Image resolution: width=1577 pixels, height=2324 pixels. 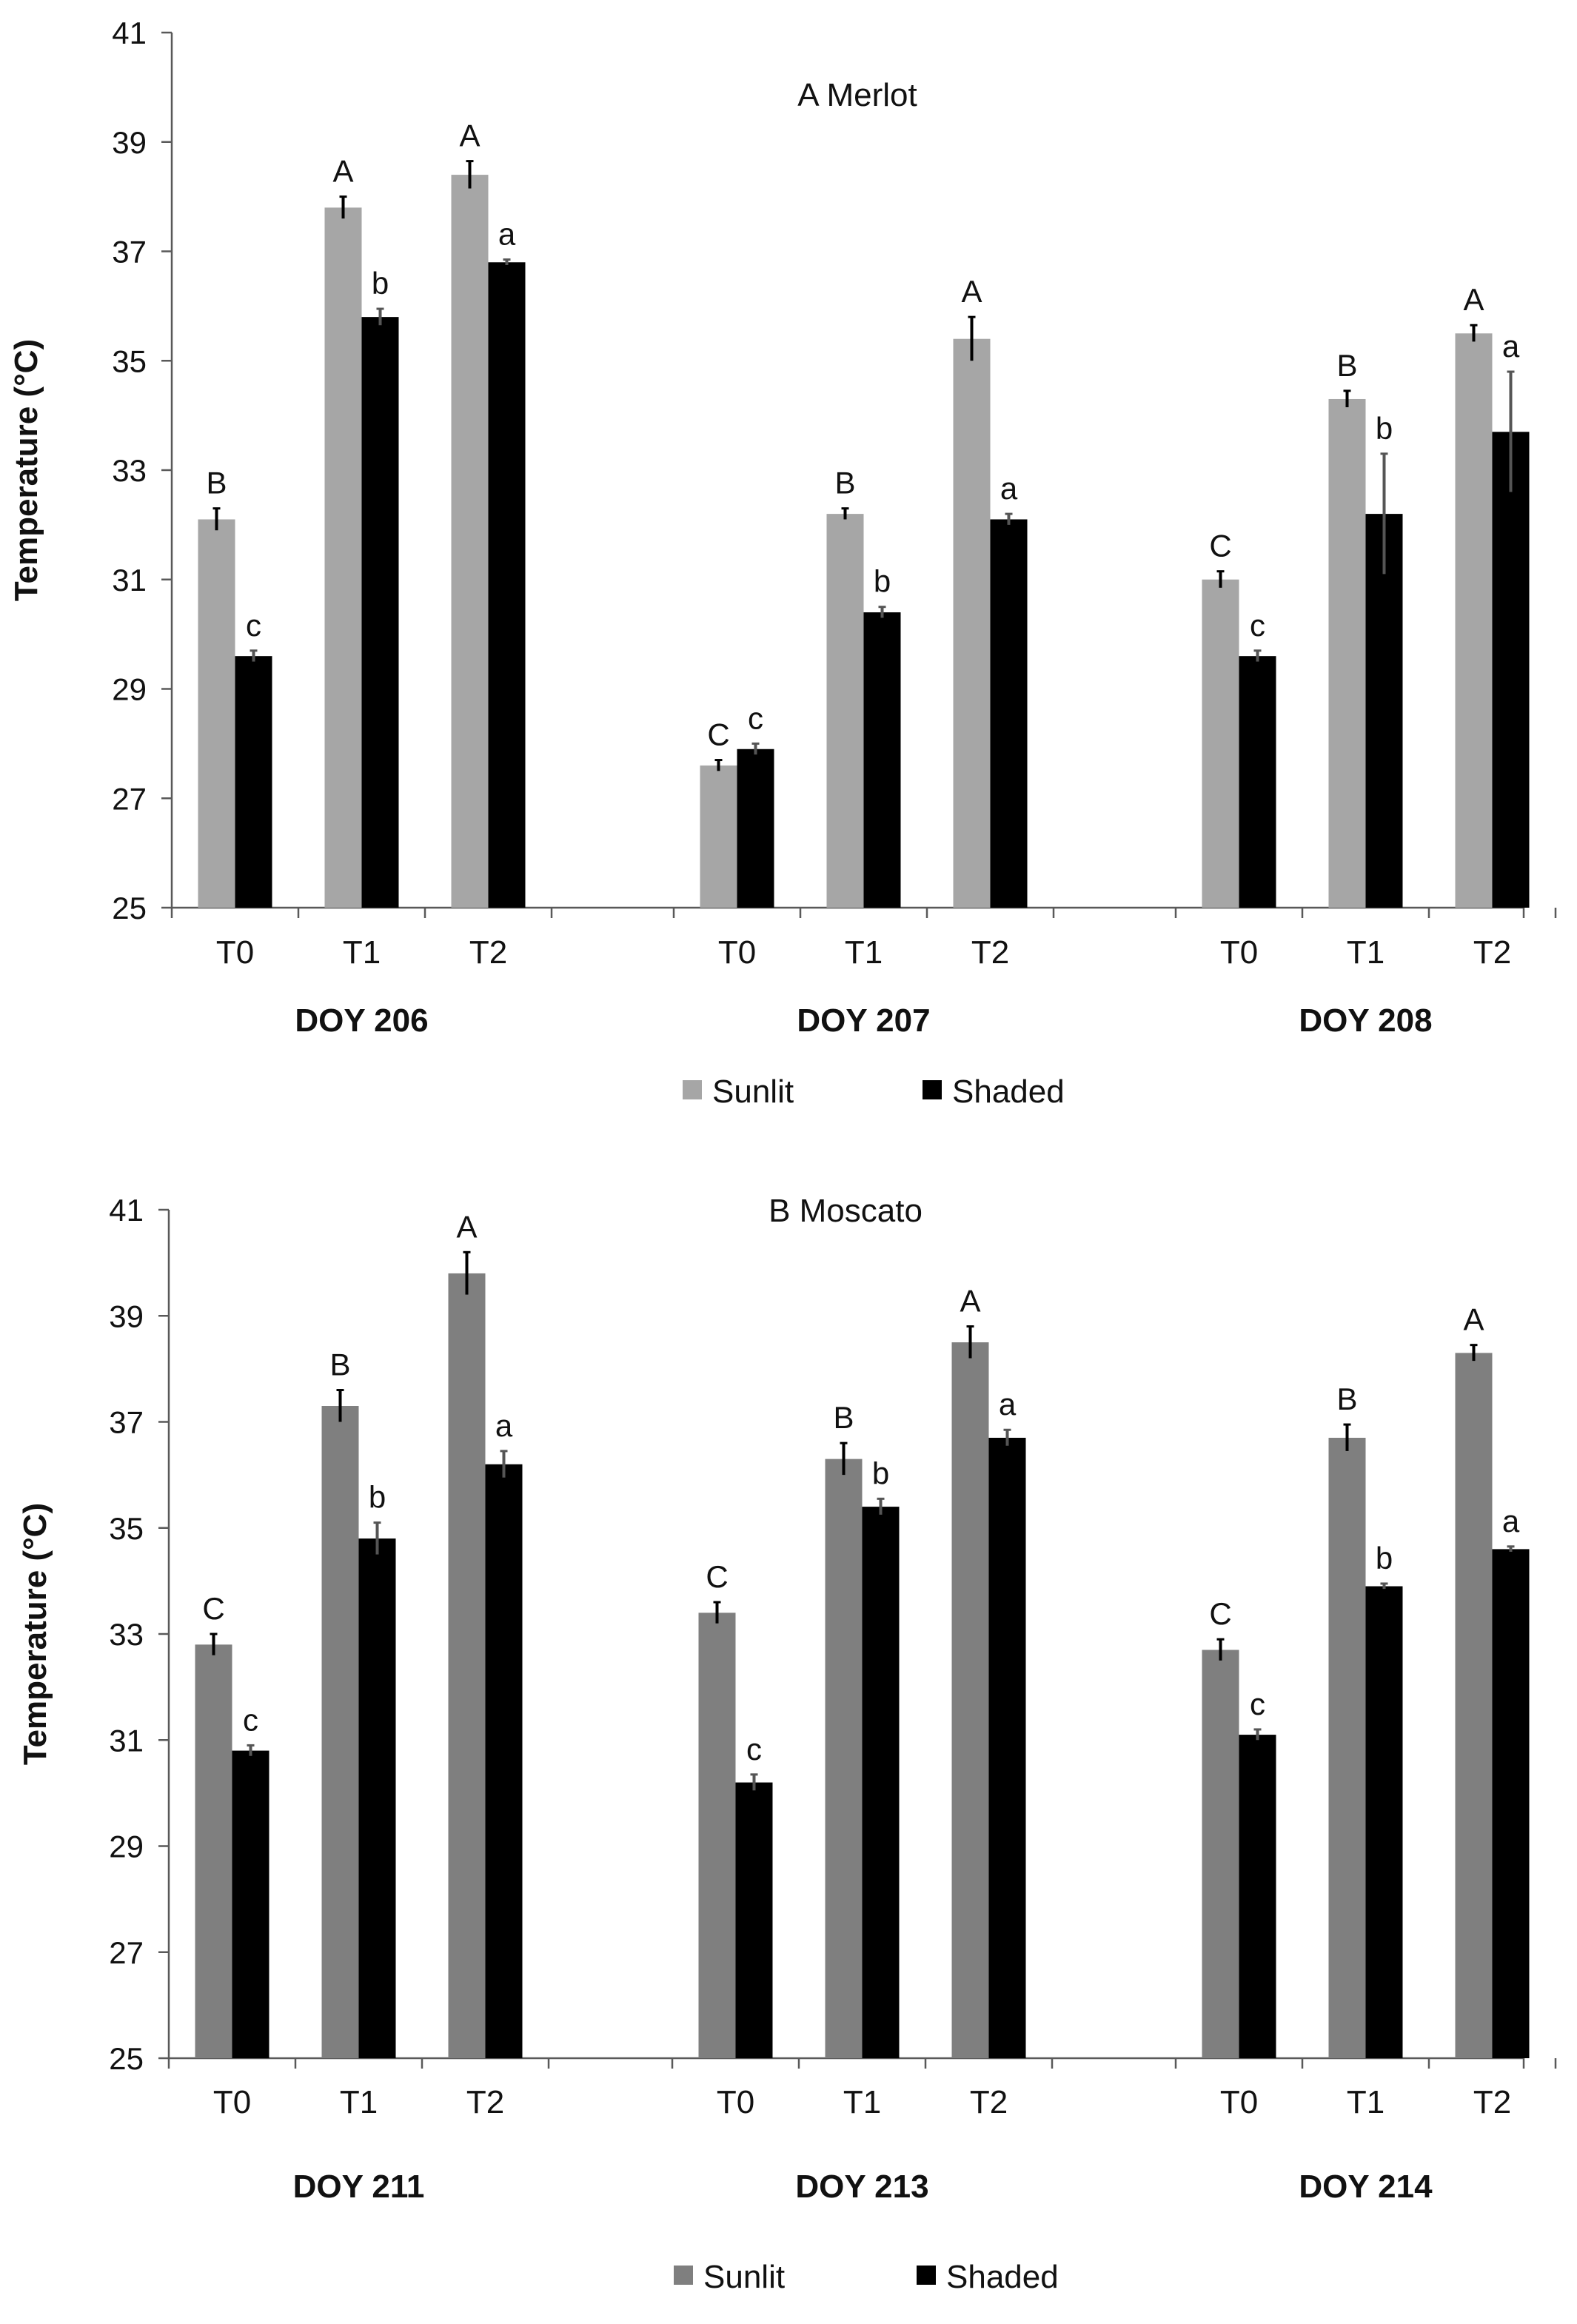 What do you see at coordinates (130, 33) in the screenshot?
I see `y-tick-label: 41` at bounding box center [130, 33].